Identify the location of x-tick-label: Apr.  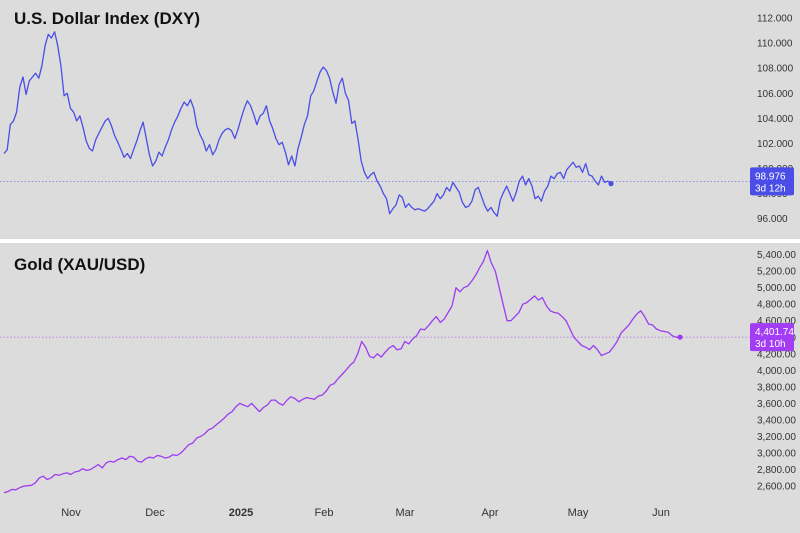
(489, 513).